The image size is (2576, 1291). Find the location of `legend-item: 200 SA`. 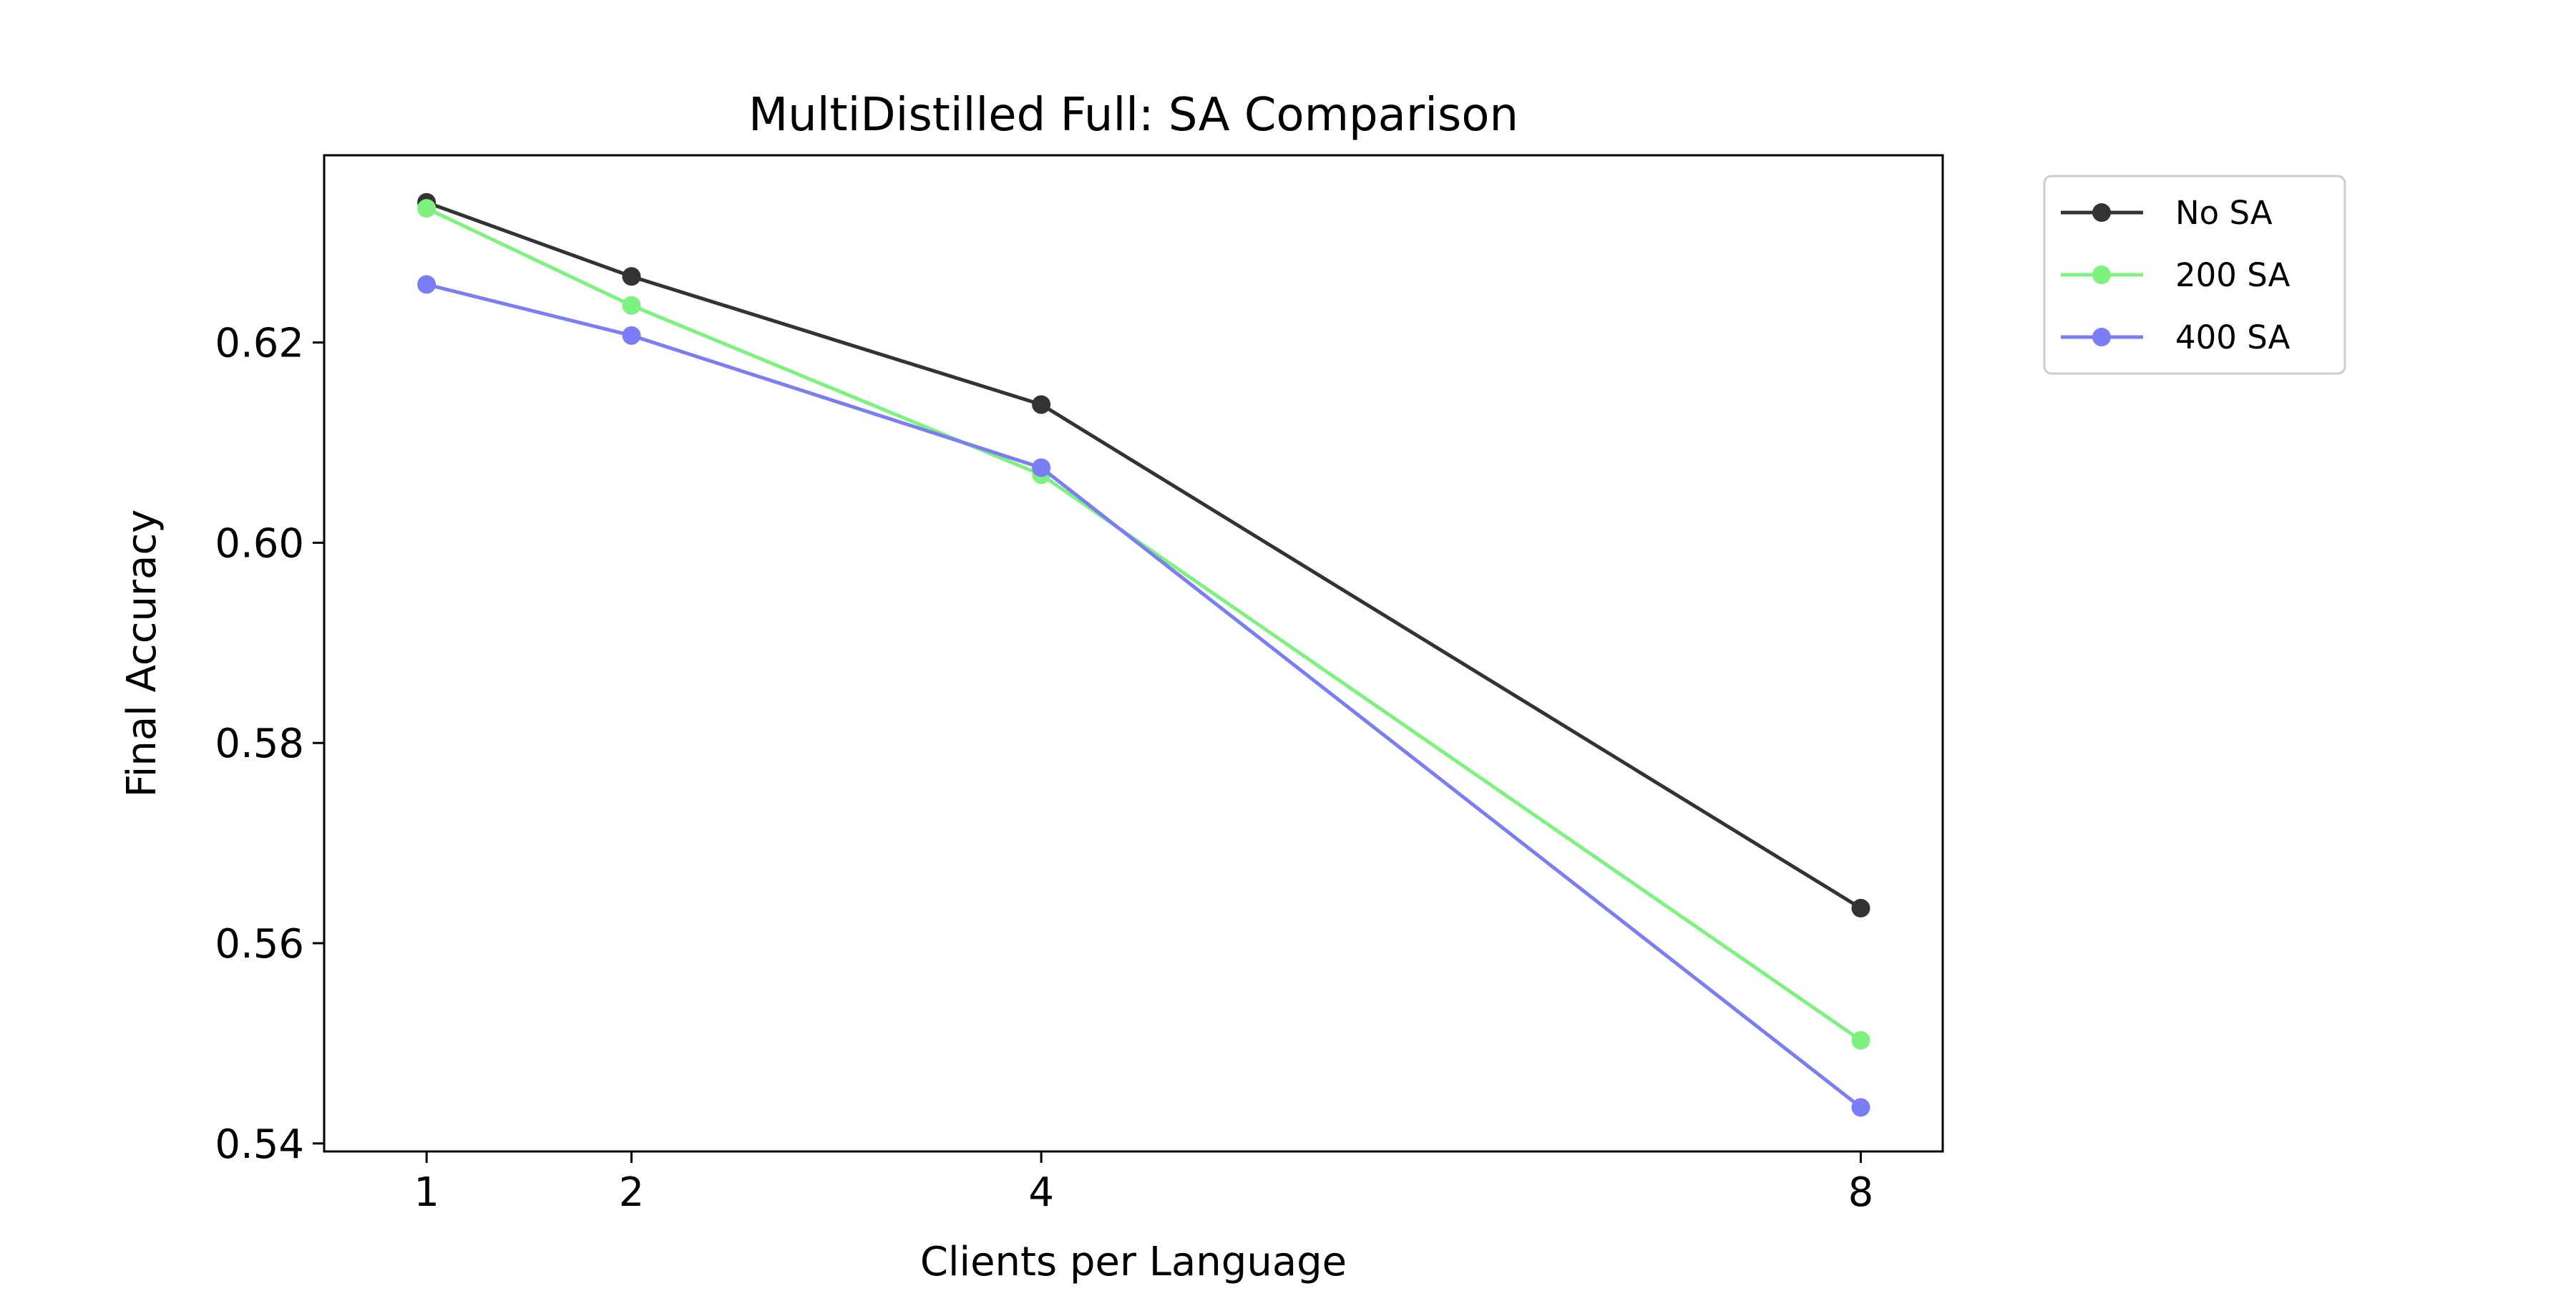

legend-item: 200 SA is located at coordinates (2175, 275).